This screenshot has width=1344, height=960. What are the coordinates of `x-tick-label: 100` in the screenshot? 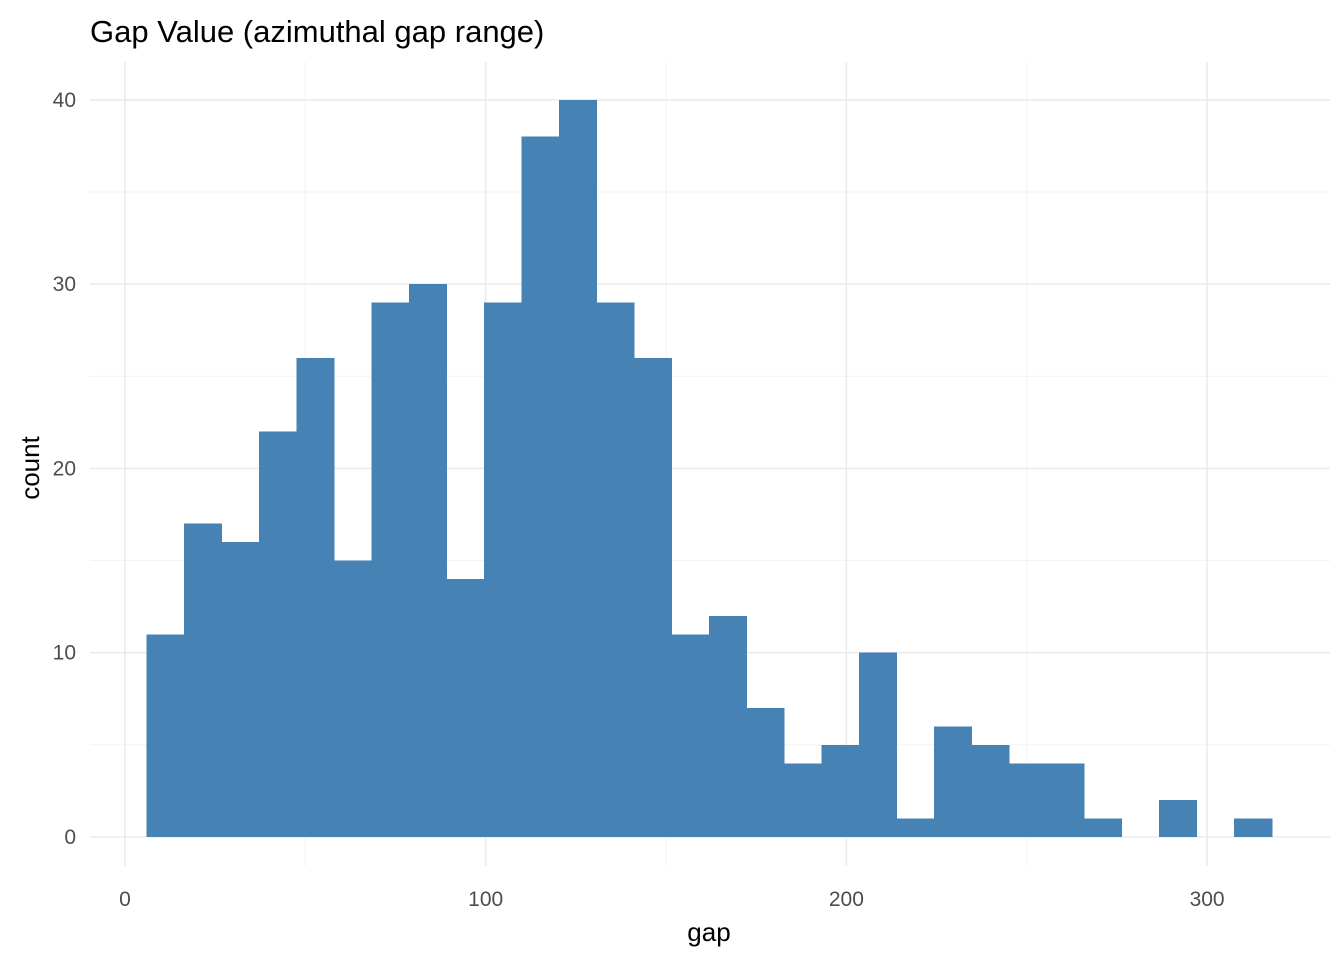 It's located at (485, 899).